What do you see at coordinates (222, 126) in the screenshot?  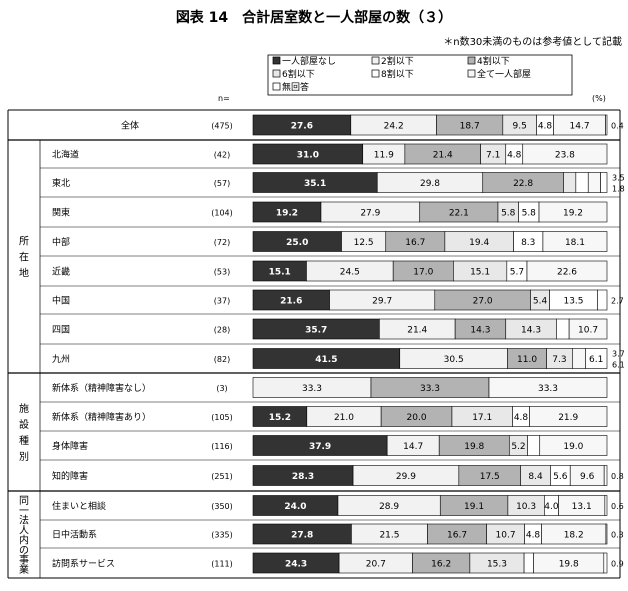 I see `row-n: (475)` at bounding box center [222, 126].